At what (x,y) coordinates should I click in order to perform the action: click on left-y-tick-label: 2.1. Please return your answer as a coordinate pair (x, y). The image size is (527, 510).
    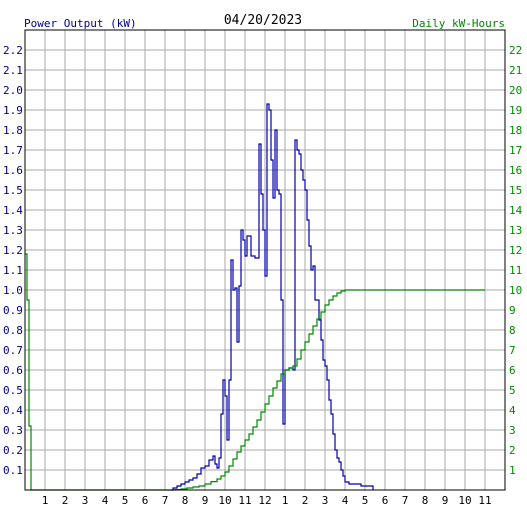
    Looking at the image, I should click on (13, 70).